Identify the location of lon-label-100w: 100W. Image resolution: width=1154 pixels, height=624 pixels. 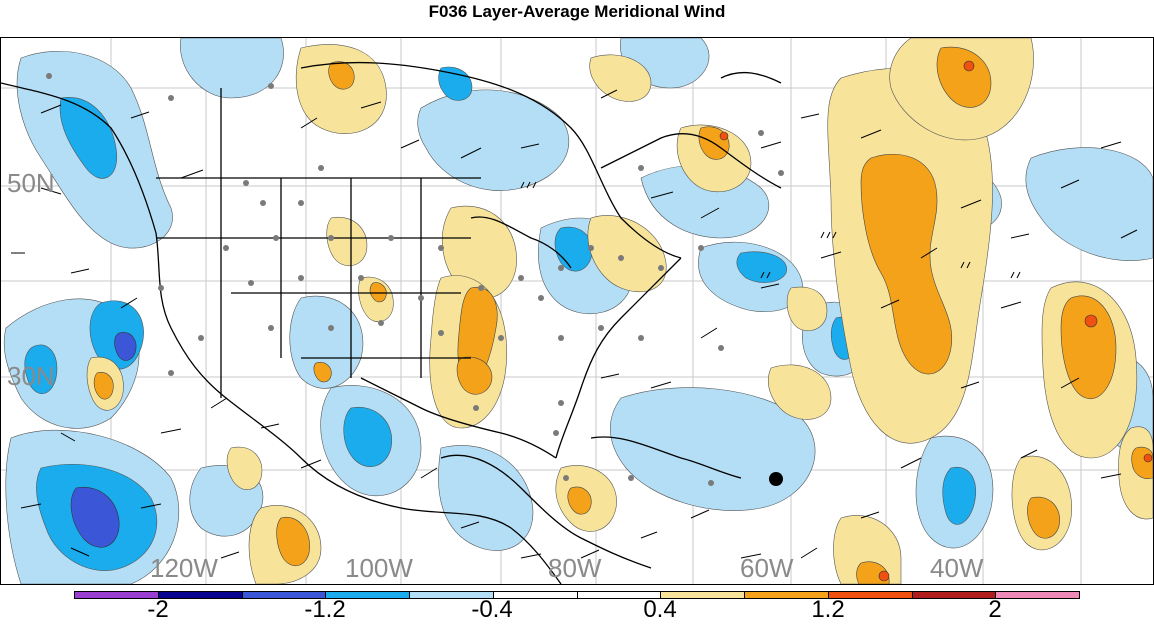
(379, 568).